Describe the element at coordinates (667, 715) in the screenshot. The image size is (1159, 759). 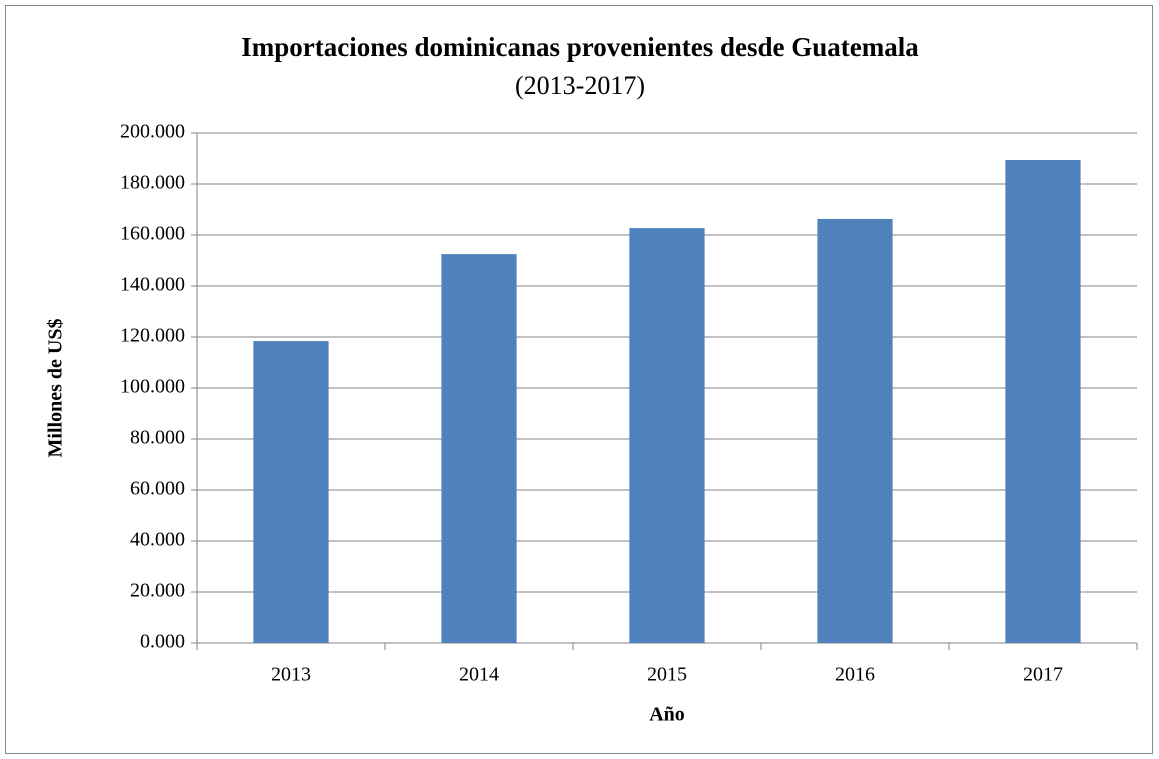
I see `x-axis-title: Año` at that location.